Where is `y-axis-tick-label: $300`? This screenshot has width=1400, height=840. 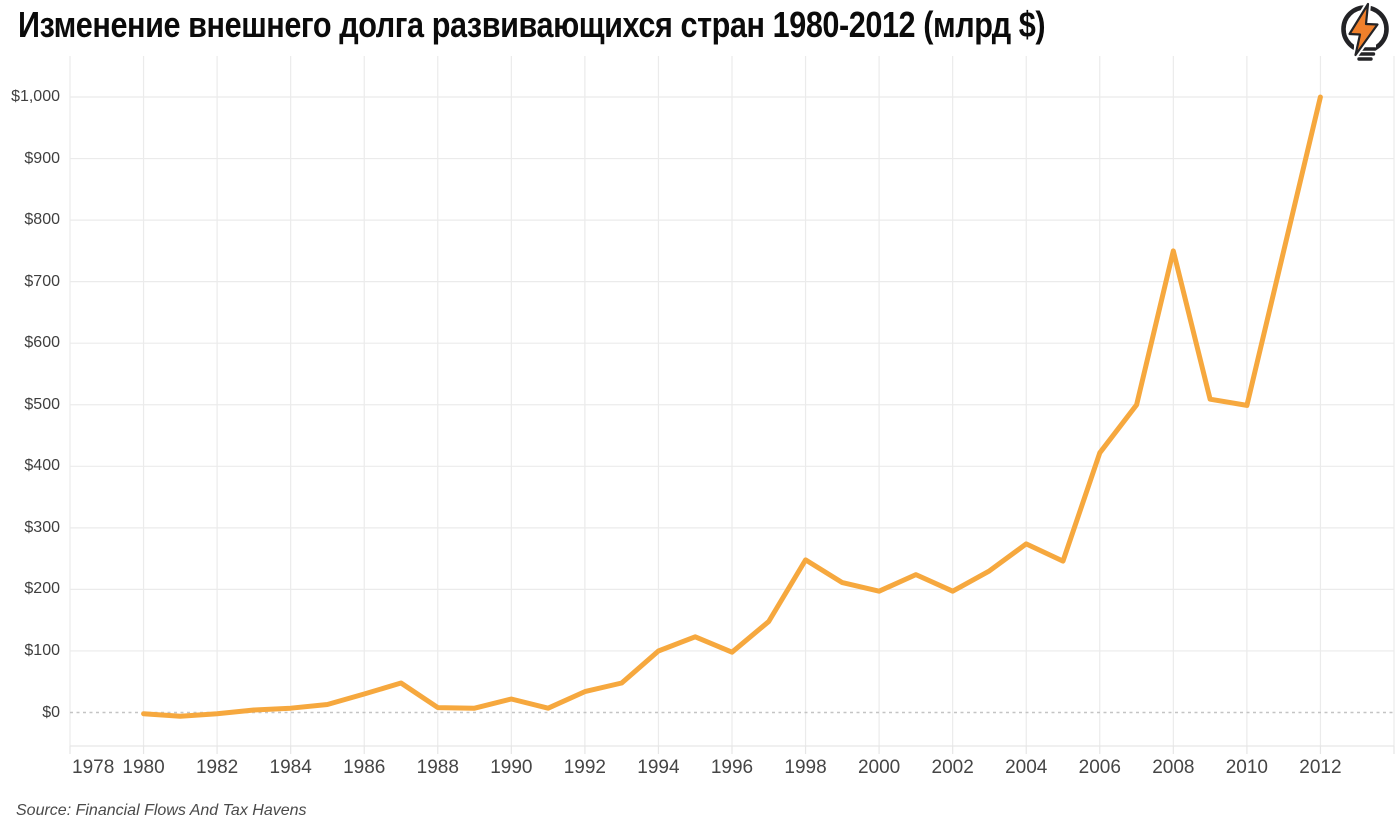
y-axis-tick-label: $300 is located at coordinates (42, 527).